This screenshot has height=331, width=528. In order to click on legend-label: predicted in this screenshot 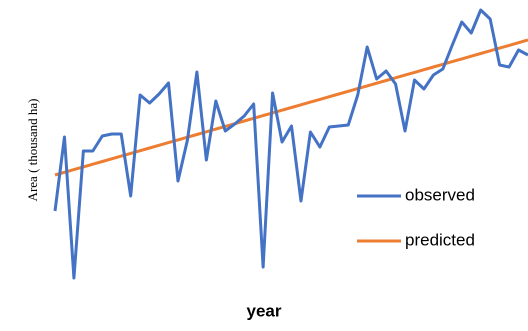, I will do `click(440, 239)`.